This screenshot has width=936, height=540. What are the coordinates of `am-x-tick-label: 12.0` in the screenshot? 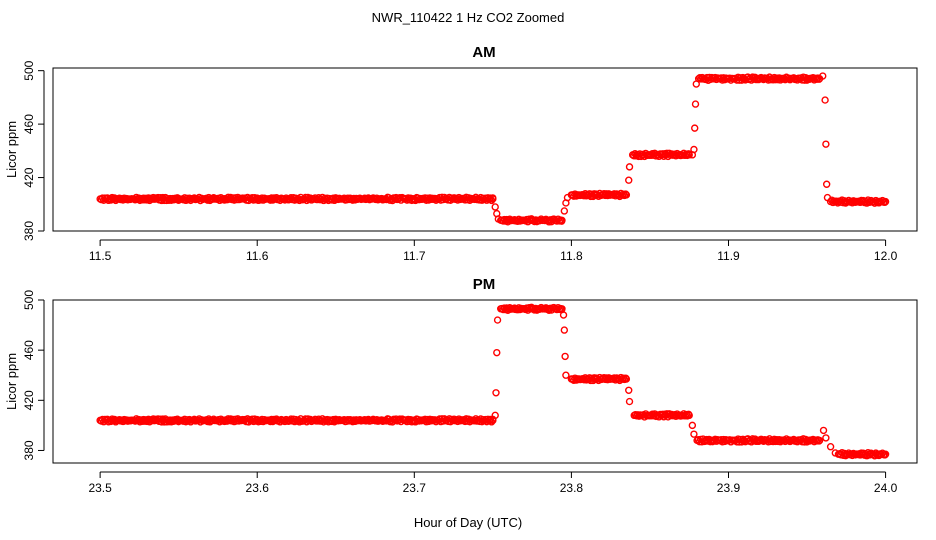 It's located at (886, 256).